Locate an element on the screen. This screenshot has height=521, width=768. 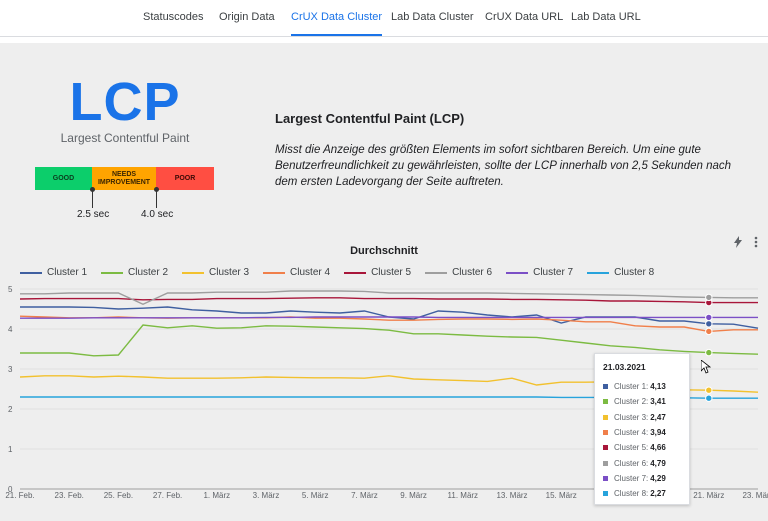
scale-good: GOOD is located at coordinates (63, 178).